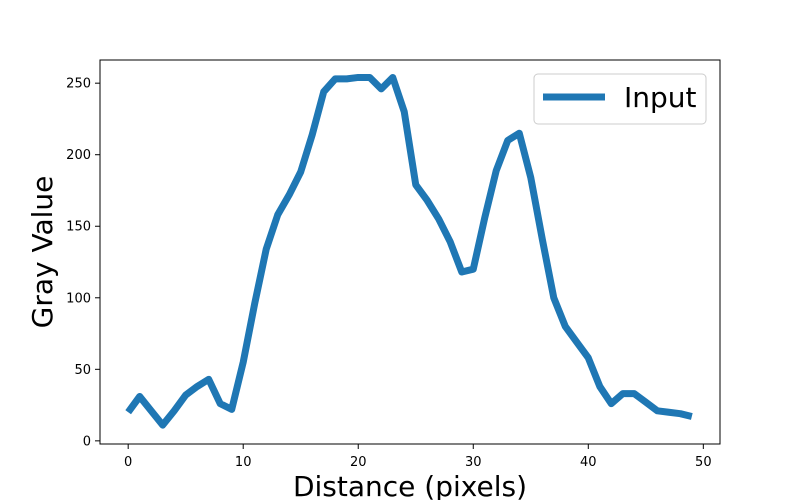  What do you see at coordinates (128, 462) in the screenshot?
I see `x-tick-label: 0` at bounding box center [128, 462].